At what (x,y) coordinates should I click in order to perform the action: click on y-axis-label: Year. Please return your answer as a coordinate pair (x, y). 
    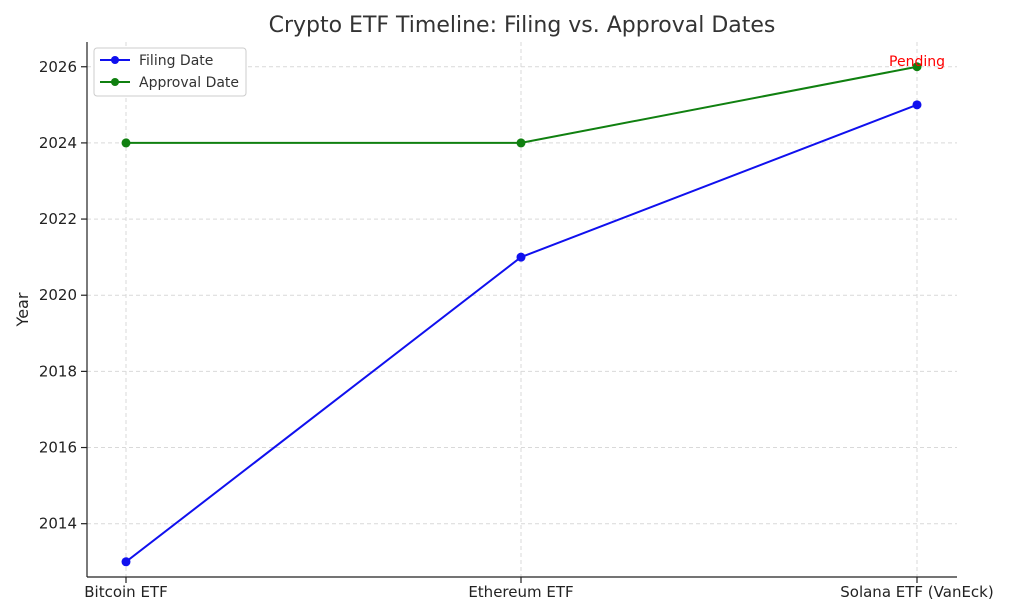
    Looking at the image, I should click on (22, 309).